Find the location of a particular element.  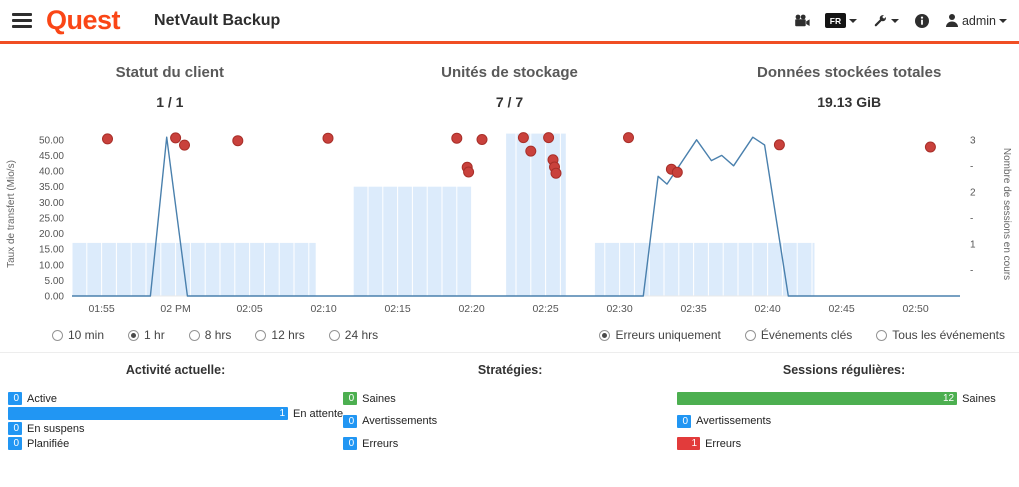

event-filter-option: Événements clés is located at coordinates (798, 335).